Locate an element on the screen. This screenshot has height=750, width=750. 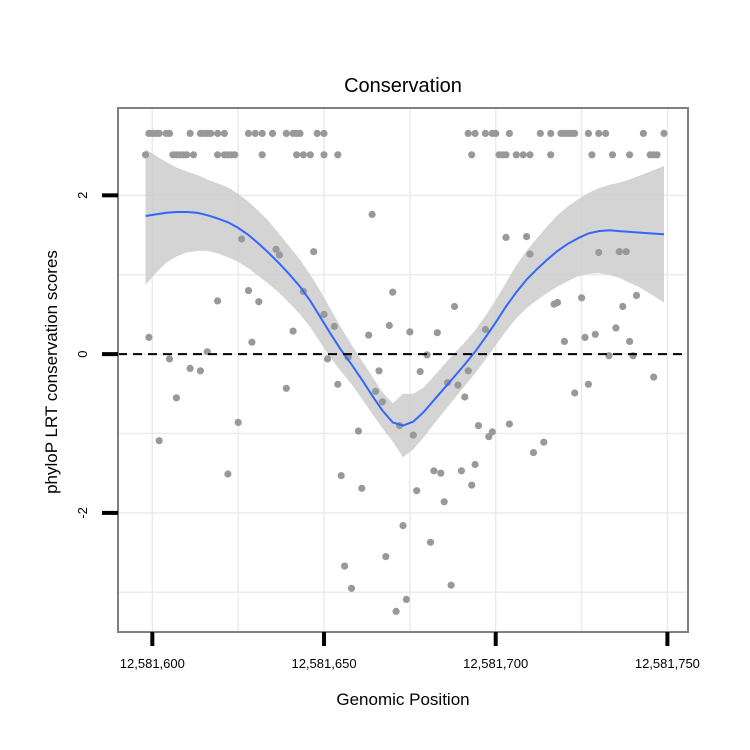
y-tick-label: -2 is located at coordinates (82, 513).